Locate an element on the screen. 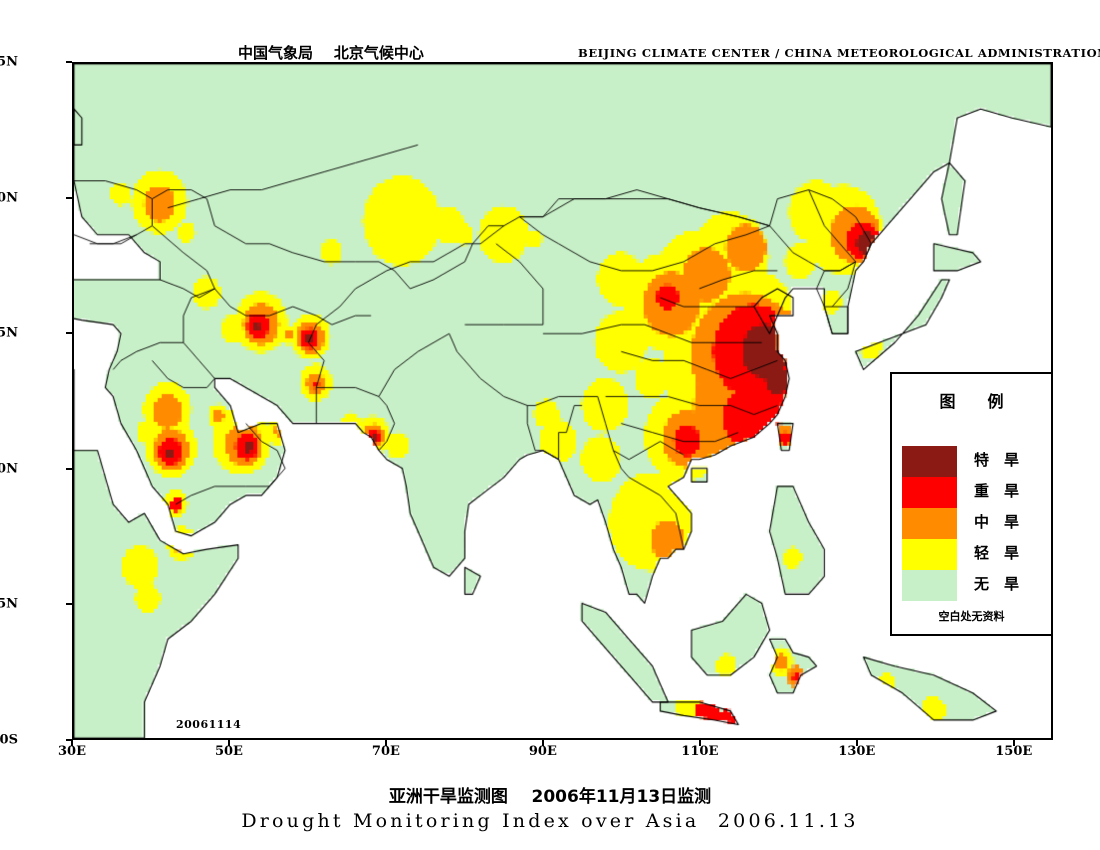 This screenshot has height=850, width=1100. x-tick-110E: 110E is located at coordinates (700, 751).